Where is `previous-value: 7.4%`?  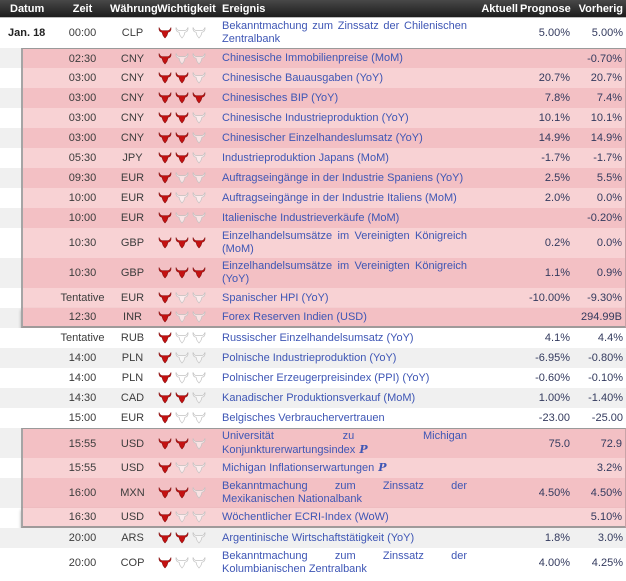
previous-value: 7.4% is located at coordinates (609, 98).